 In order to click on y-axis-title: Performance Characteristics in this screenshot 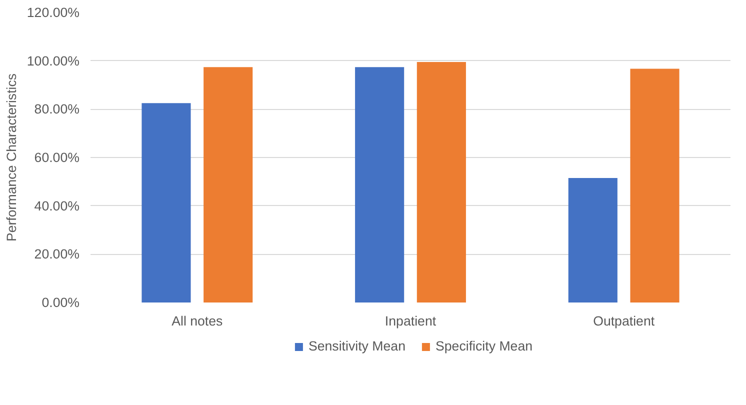, I will do `click(11, 157)`.